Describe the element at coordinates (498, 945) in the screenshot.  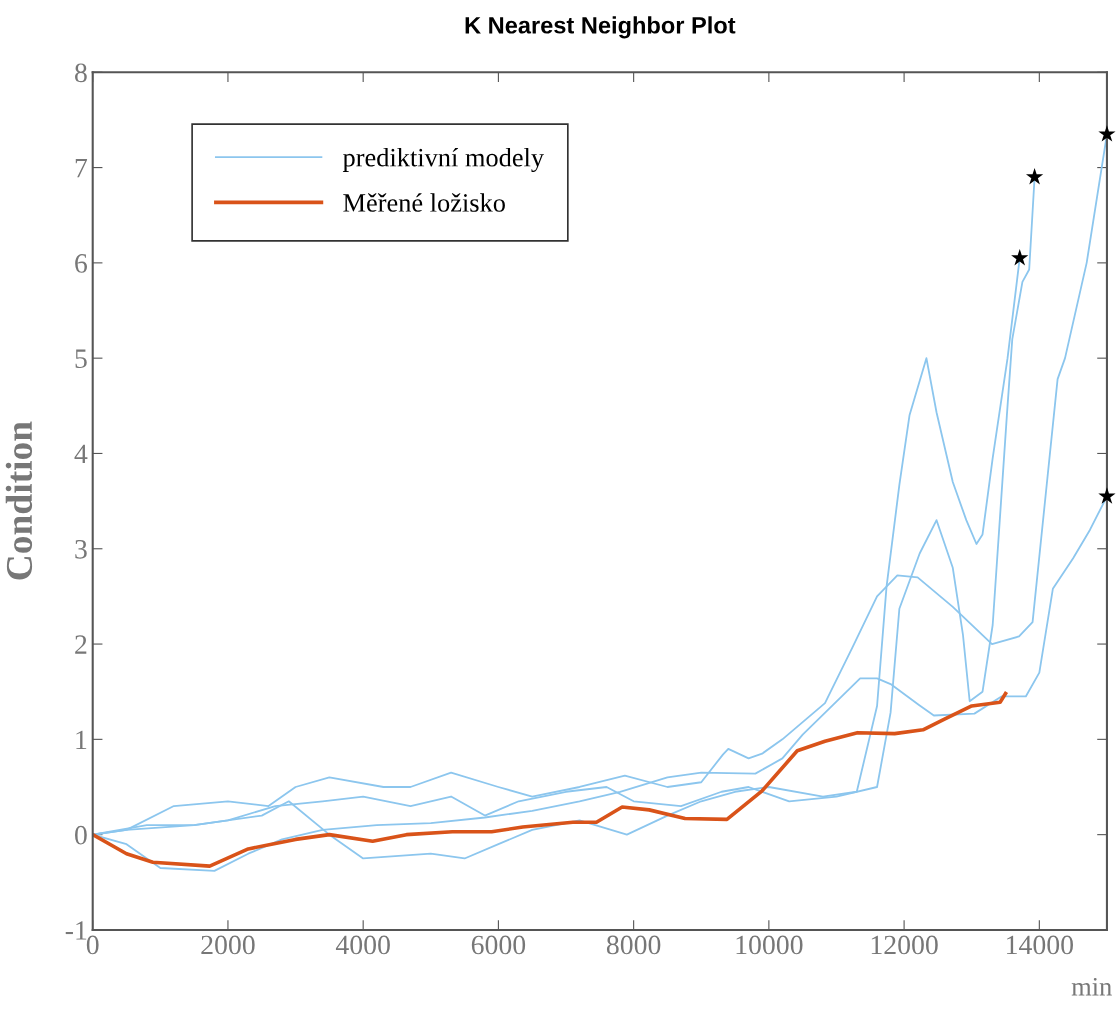
I see `x-tick-label: 6000` at that location.